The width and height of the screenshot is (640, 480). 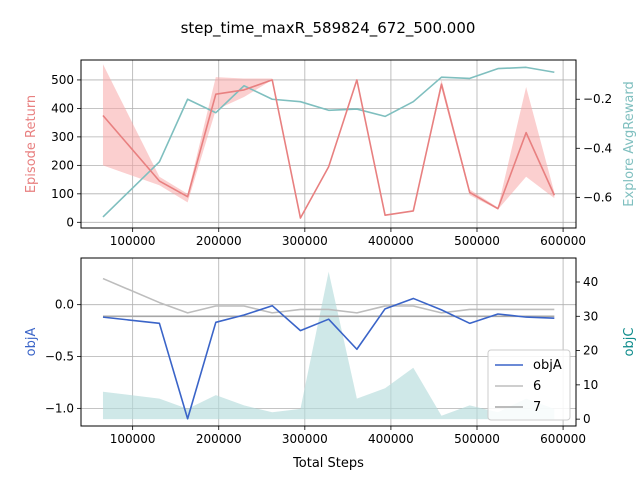 I want to click on y-right-axis-label: objC, so click(x=629, y=342).